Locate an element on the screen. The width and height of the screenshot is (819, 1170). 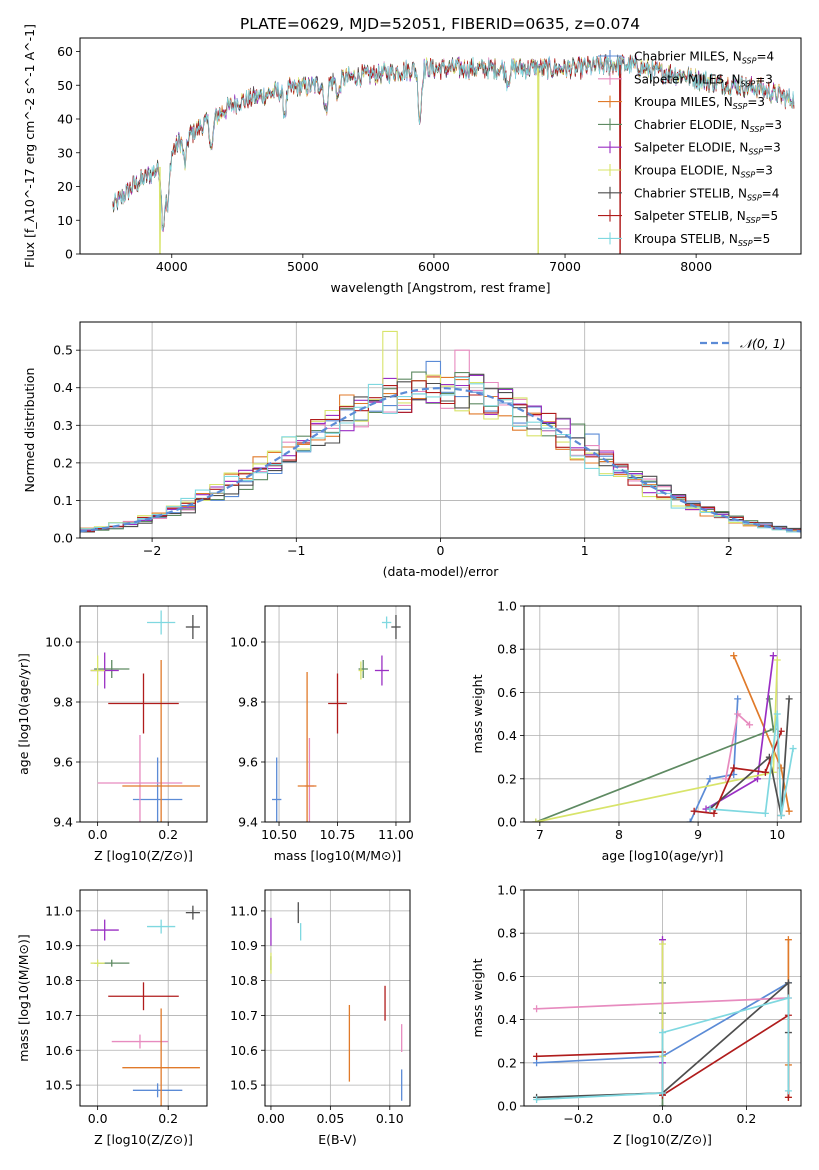
x-tick-label: −2 is located at coordinates (152, 550).